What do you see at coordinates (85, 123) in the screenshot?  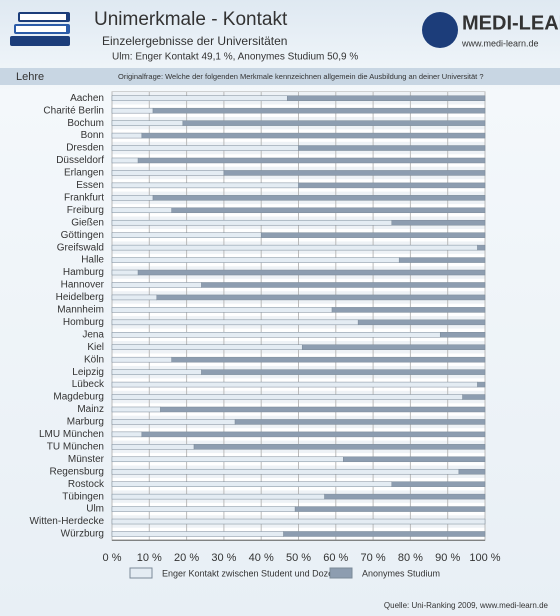 I see `y-tick-label: Bochum` at bounding box center [85, 123].